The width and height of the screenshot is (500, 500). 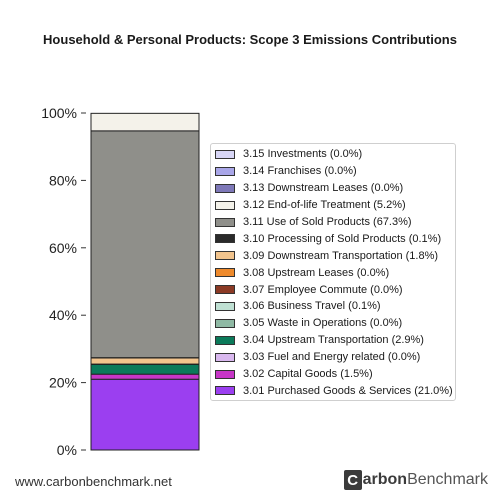 I want to click on y-tick-label: 80%, so click(x=63, y=180).